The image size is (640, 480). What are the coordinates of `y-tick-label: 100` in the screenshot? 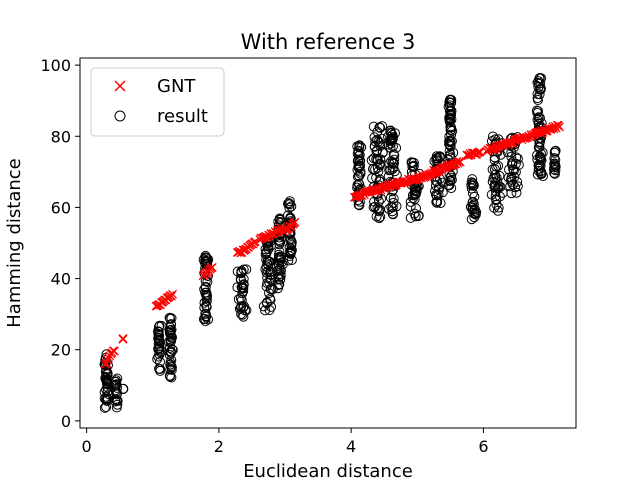 It's located at (55, 65).